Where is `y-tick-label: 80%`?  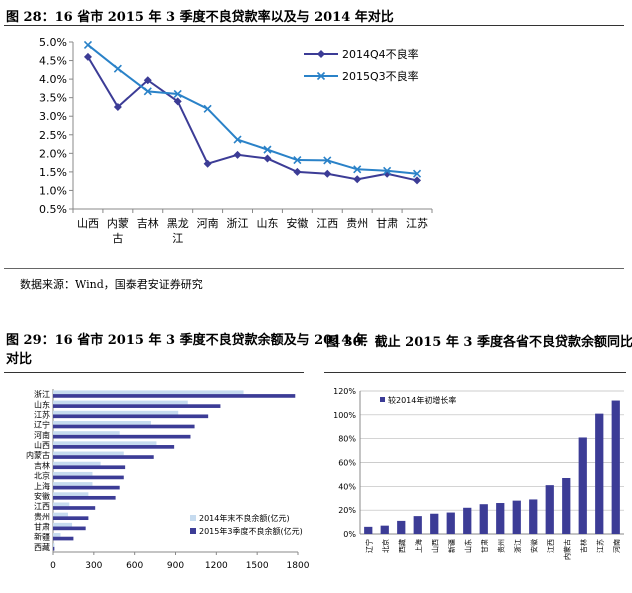 y-tick-label: 80% is located at coordinates (347, 439).